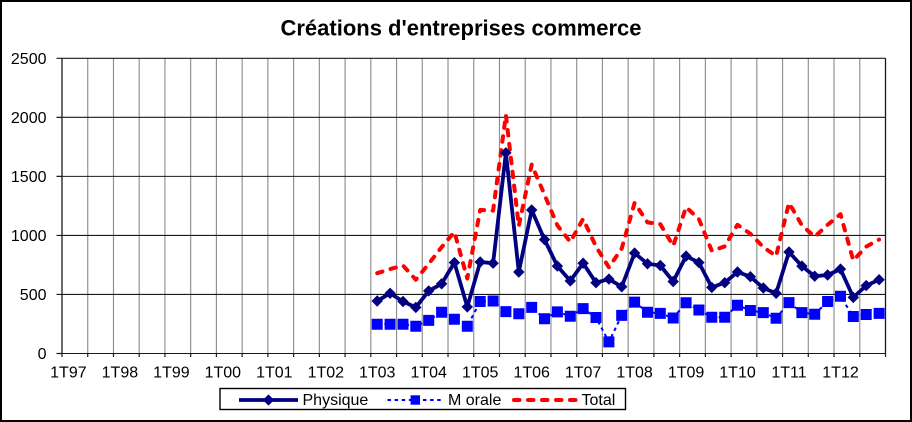  What do you see at coordinates (171, 373) in the screenshot?
I see `svg-text: 1T99` at bounding box center [171, 373].